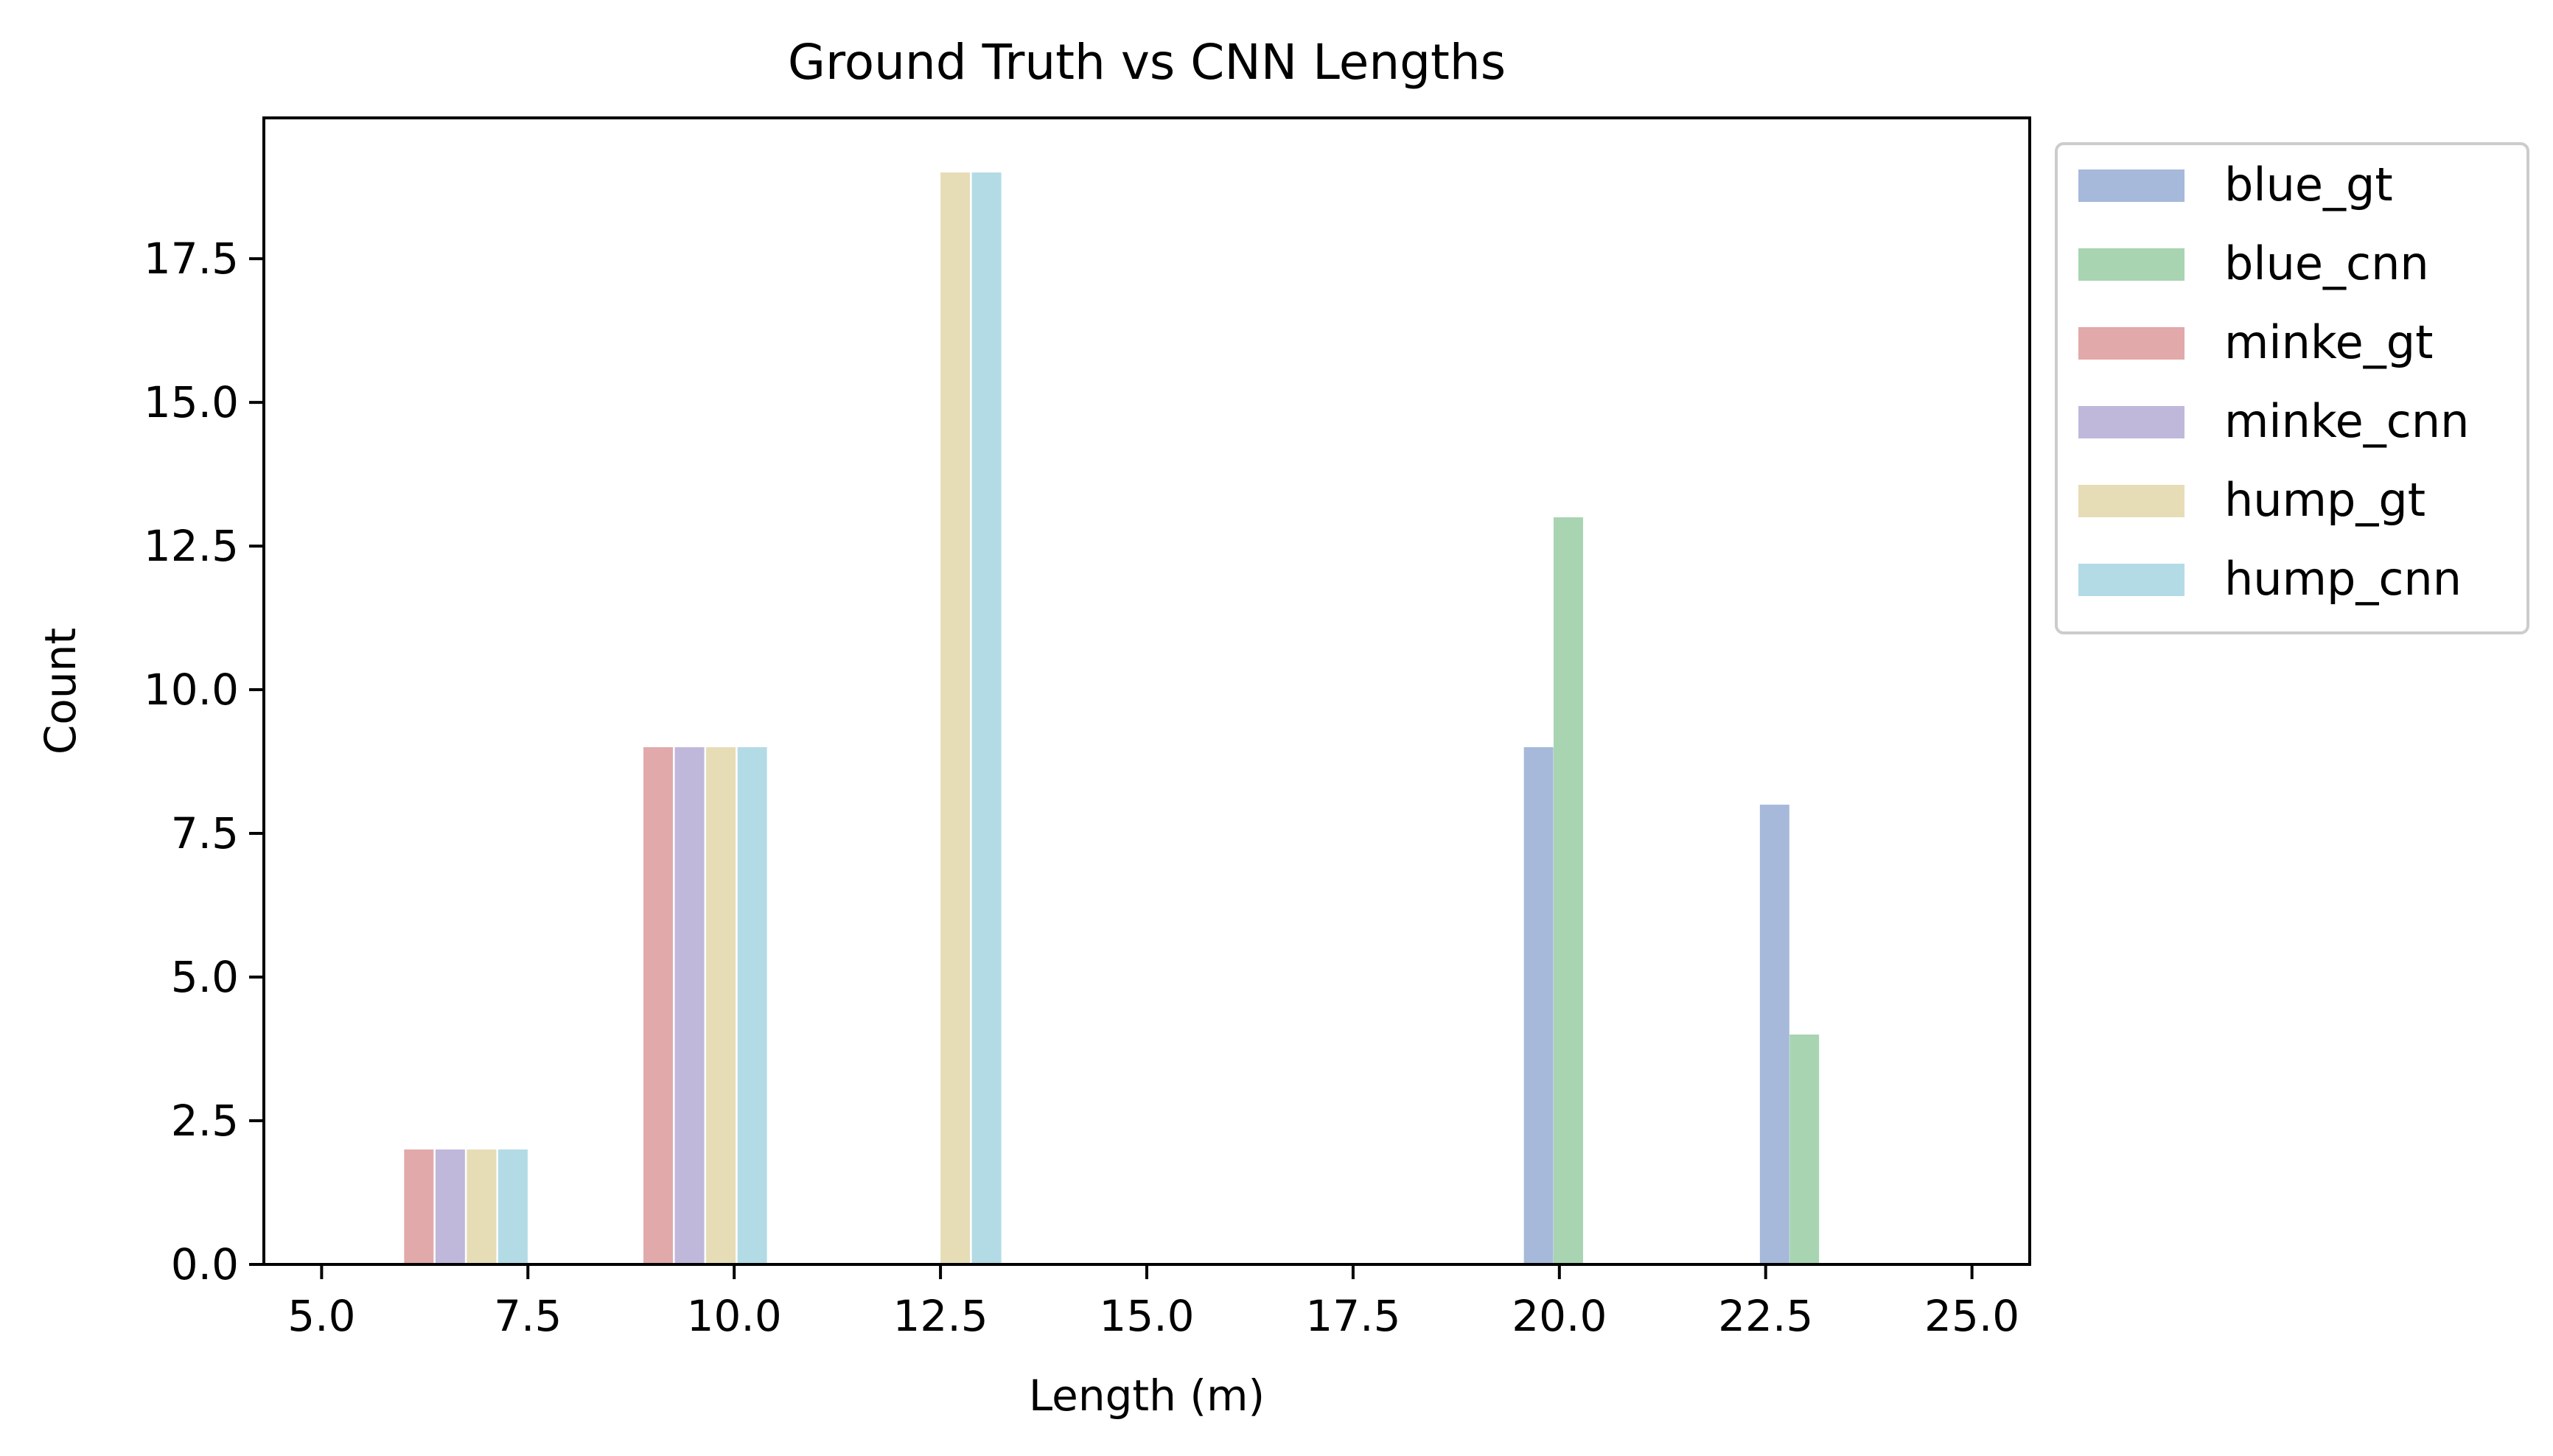 The image size is (2553, 1456). I want to click on x-tick-label: 25.0, so click(1971, 1316).